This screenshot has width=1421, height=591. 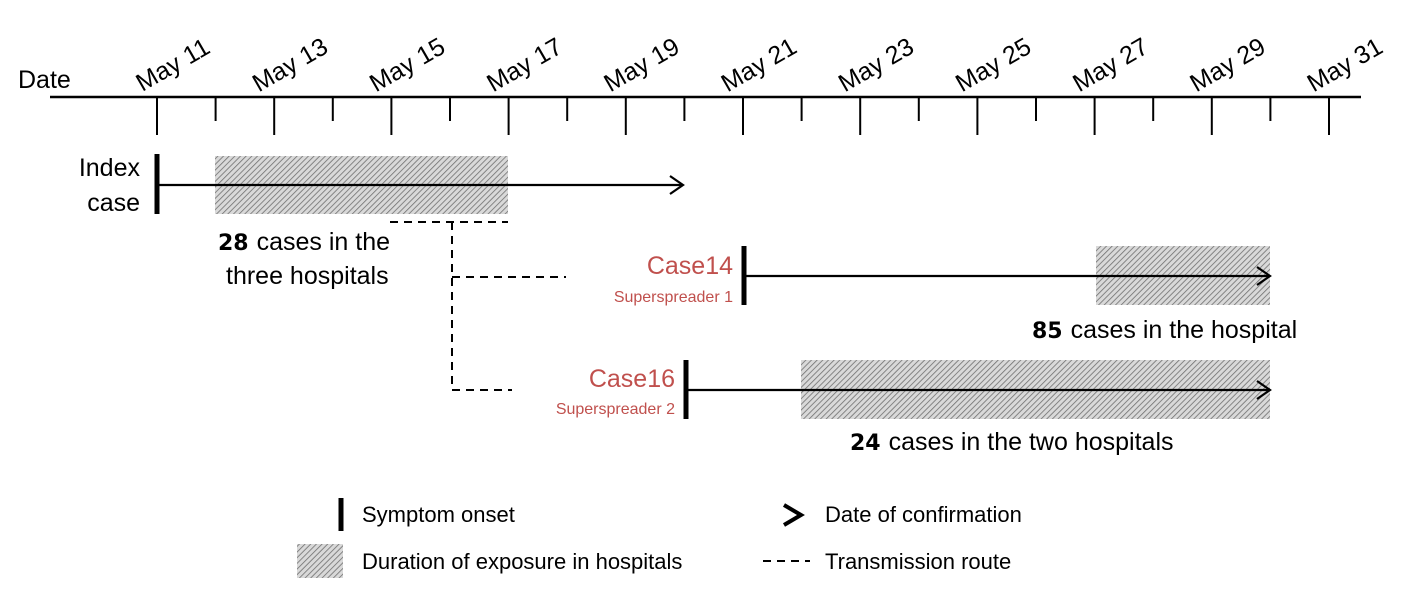 What do you see at coordinates (793, 515) in the screenshot?
I see `legend-confirmation-icon` at bounding box center [793, 515].